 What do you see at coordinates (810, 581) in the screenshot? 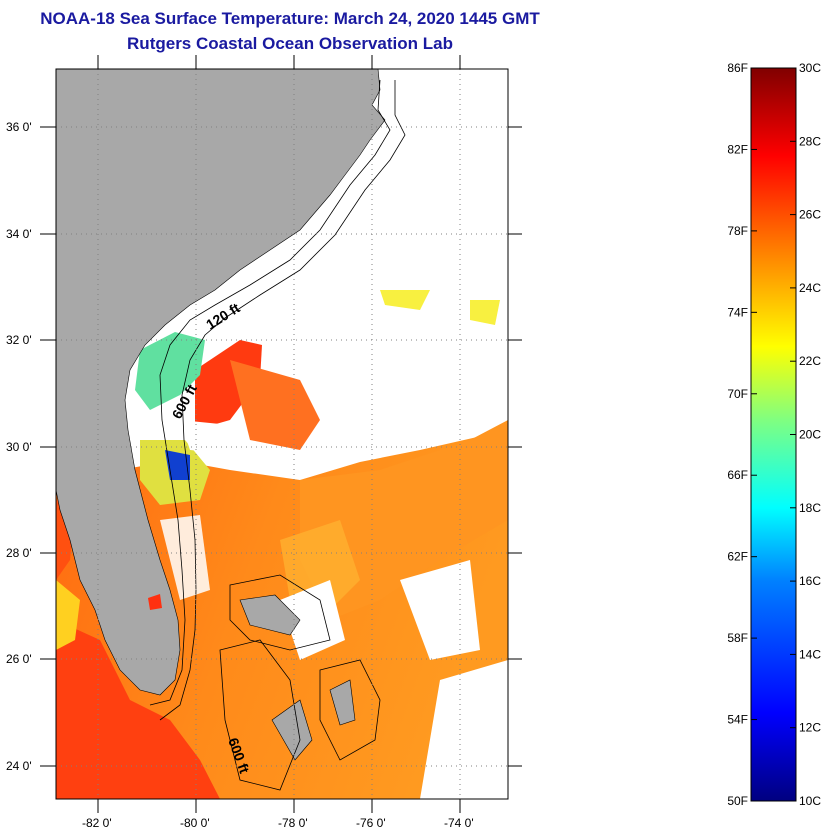
I see `colorbar-label-c: 16C` at bounding box center [810, 581].